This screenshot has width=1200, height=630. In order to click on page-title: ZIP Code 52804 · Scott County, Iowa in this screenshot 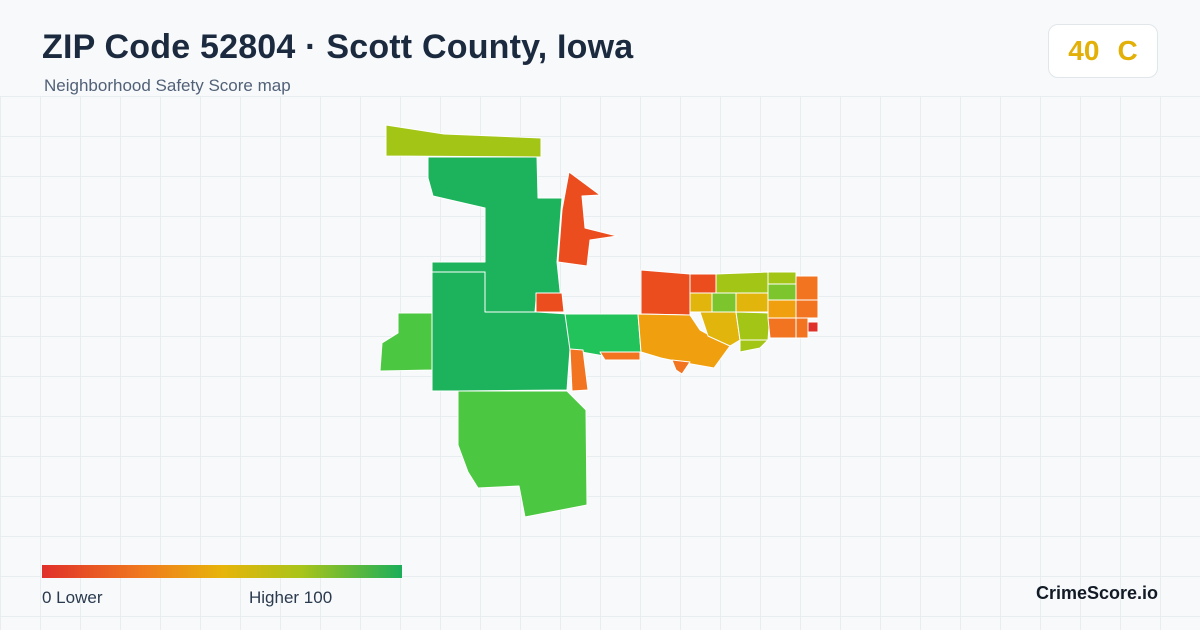, I will do `click(338, 47)`.